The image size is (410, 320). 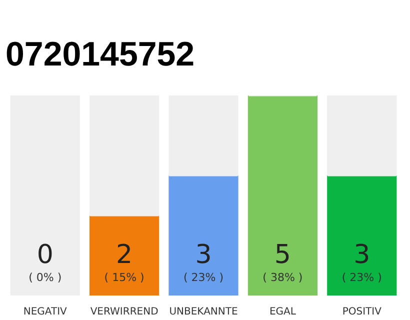 What do you see at coordinates (282, 312) in the screenshot?
I see `x-tick-label: EGAL` at bounding box center [282, 312].